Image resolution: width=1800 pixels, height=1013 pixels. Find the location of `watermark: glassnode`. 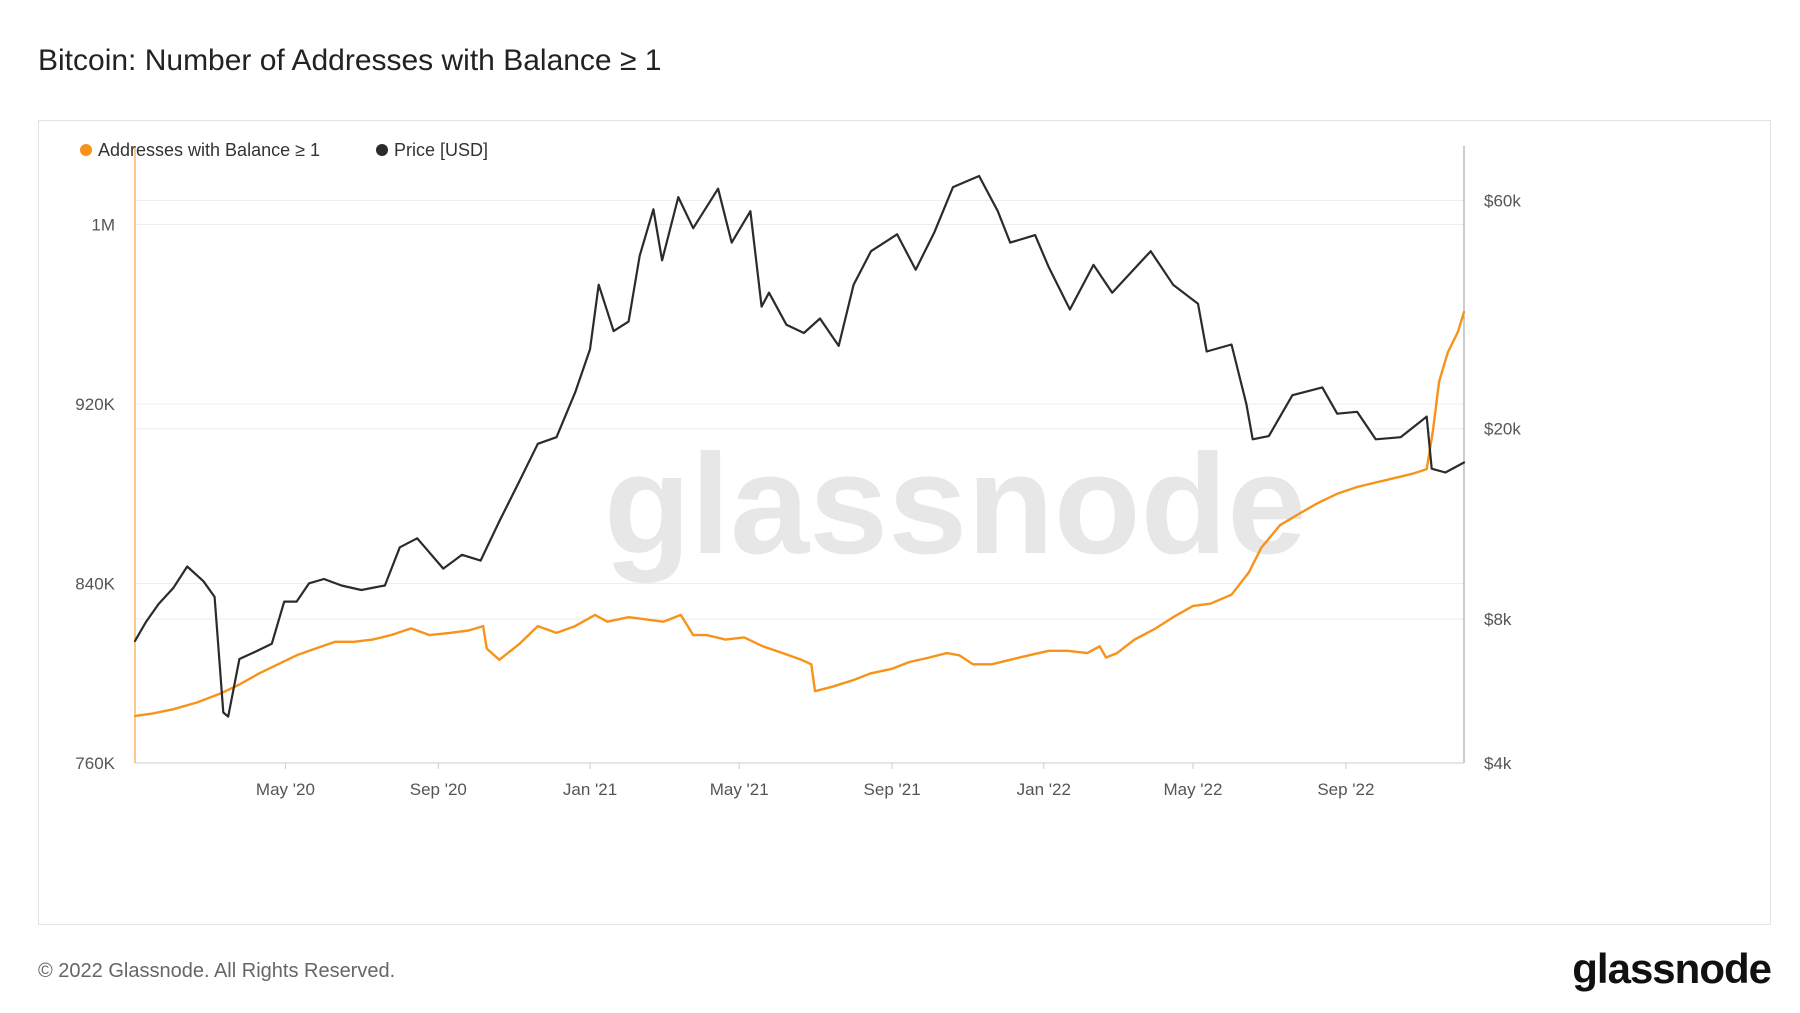

watermark: glassnode is located at coordinates (955, 504).